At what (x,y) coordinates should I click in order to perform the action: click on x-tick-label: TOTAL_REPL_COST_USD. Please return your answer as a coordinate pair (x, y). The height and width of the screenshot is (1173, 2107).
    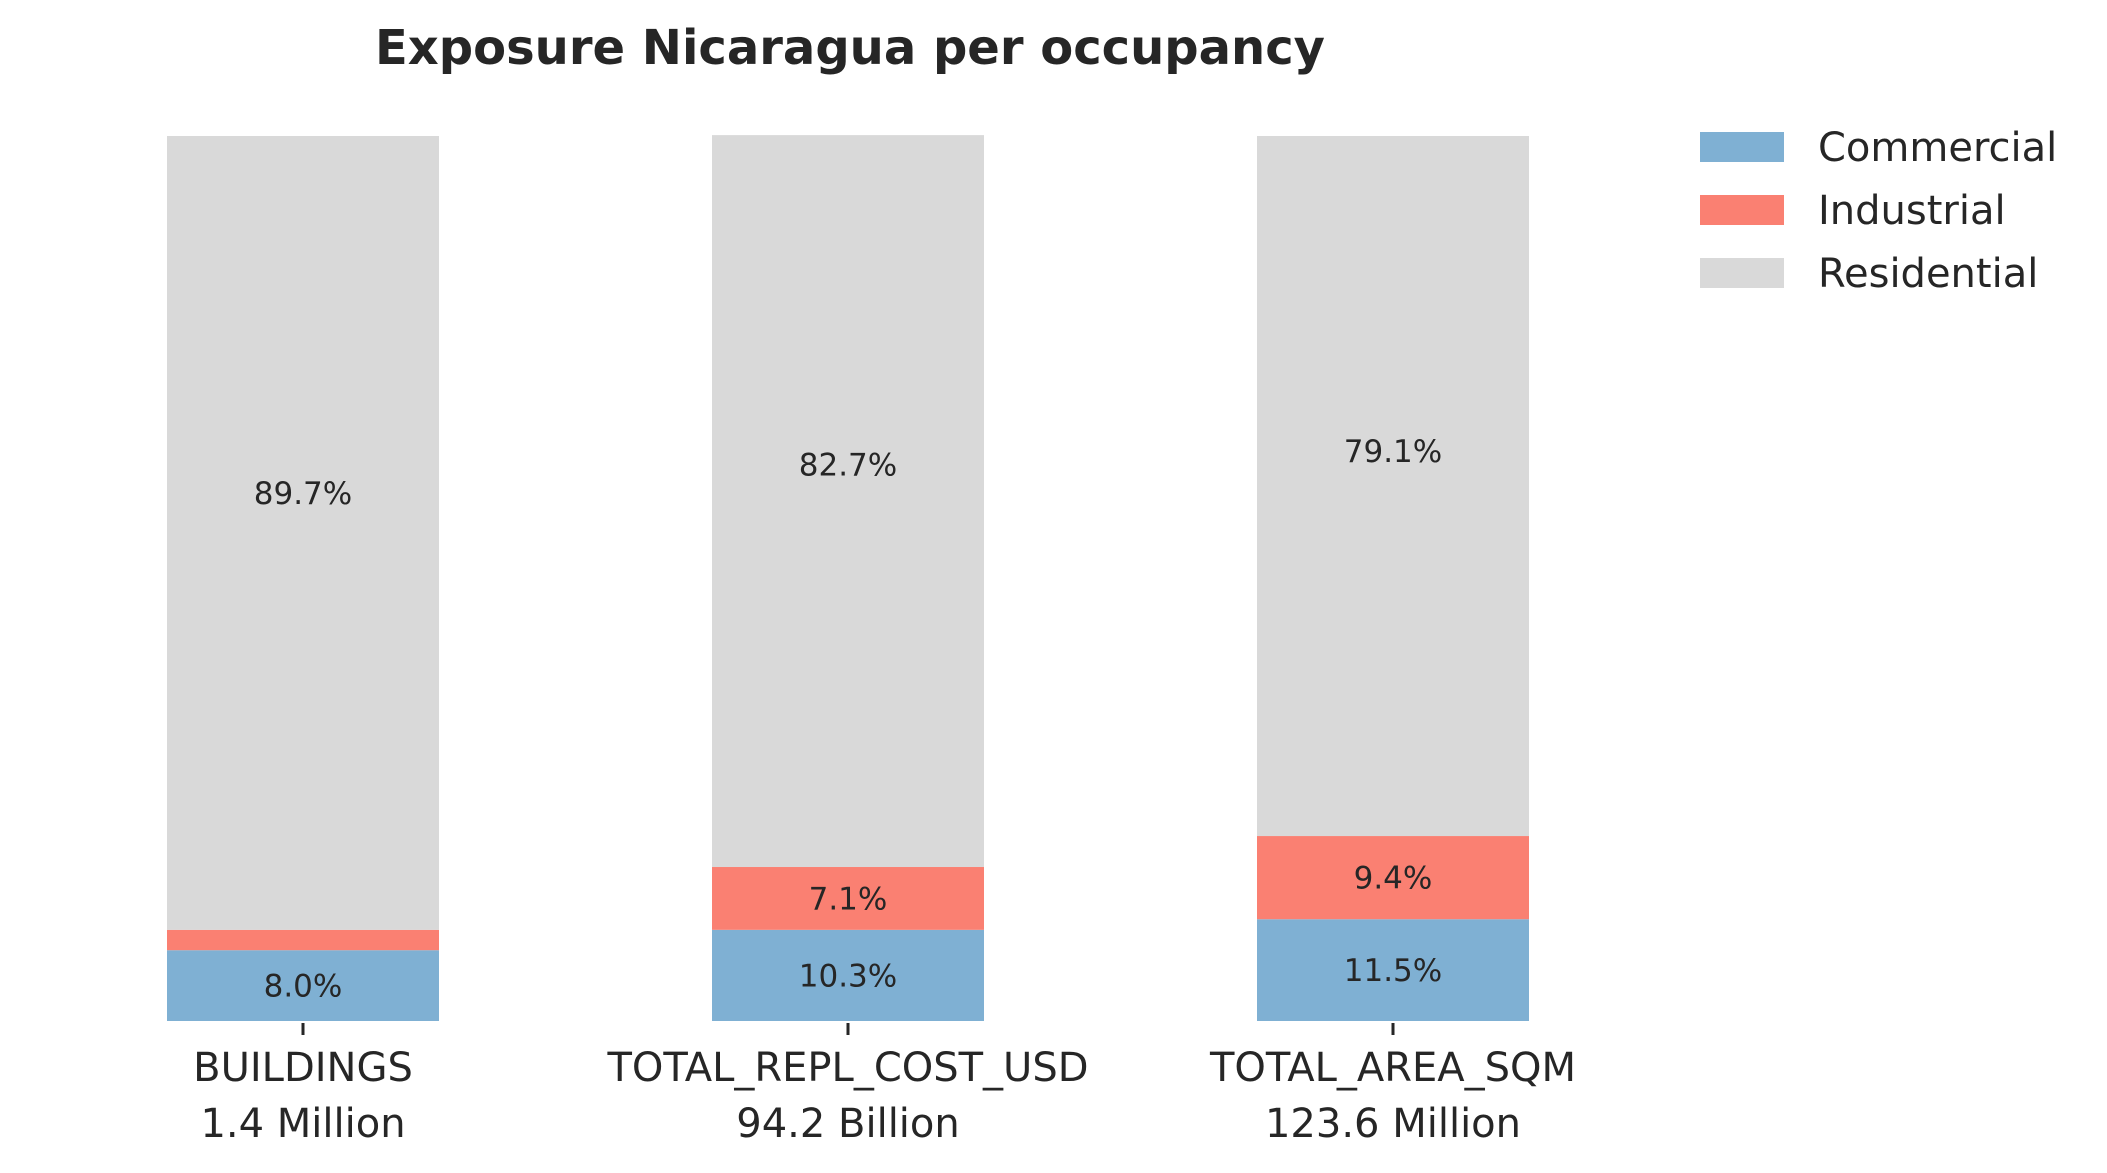
    Looking at the image, I should click on (847, 1068).